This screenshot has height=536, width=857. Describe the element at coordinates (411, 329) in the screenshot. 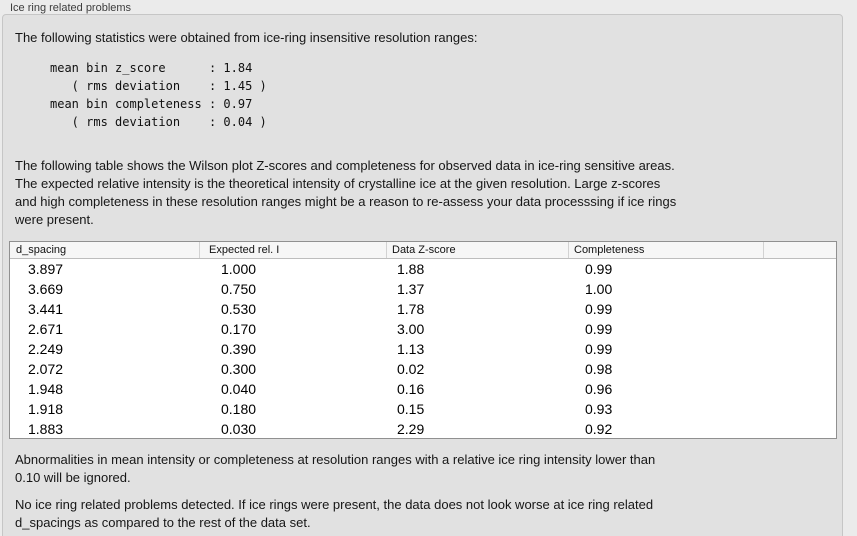

I see `table-cell: 3.00` at that location.